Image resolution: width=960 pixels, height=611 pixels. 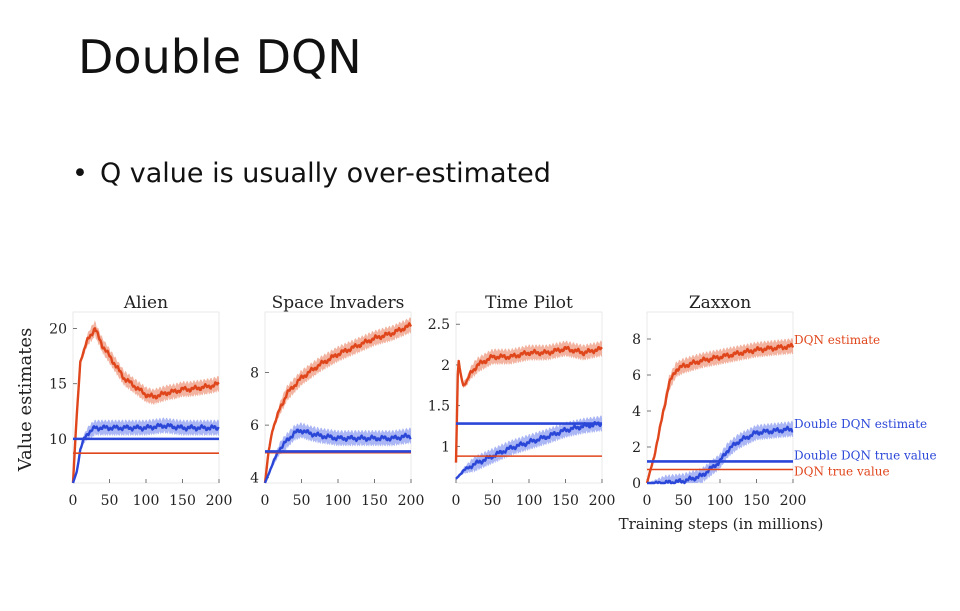 I want to click on chart-title: Zaxxon, so click(x=720, y=303).